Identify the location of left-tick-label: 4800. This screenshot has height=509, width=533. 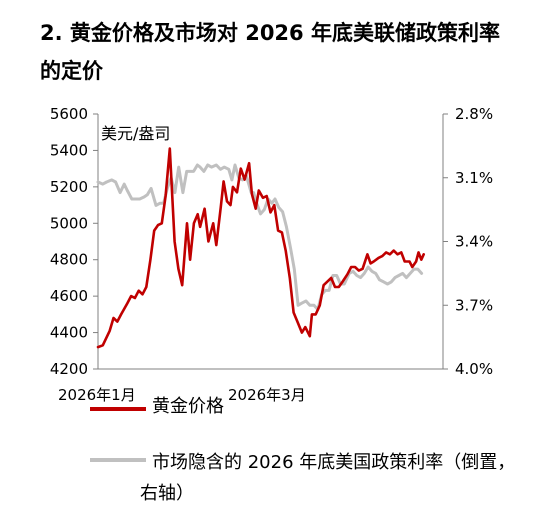
(69, 260).